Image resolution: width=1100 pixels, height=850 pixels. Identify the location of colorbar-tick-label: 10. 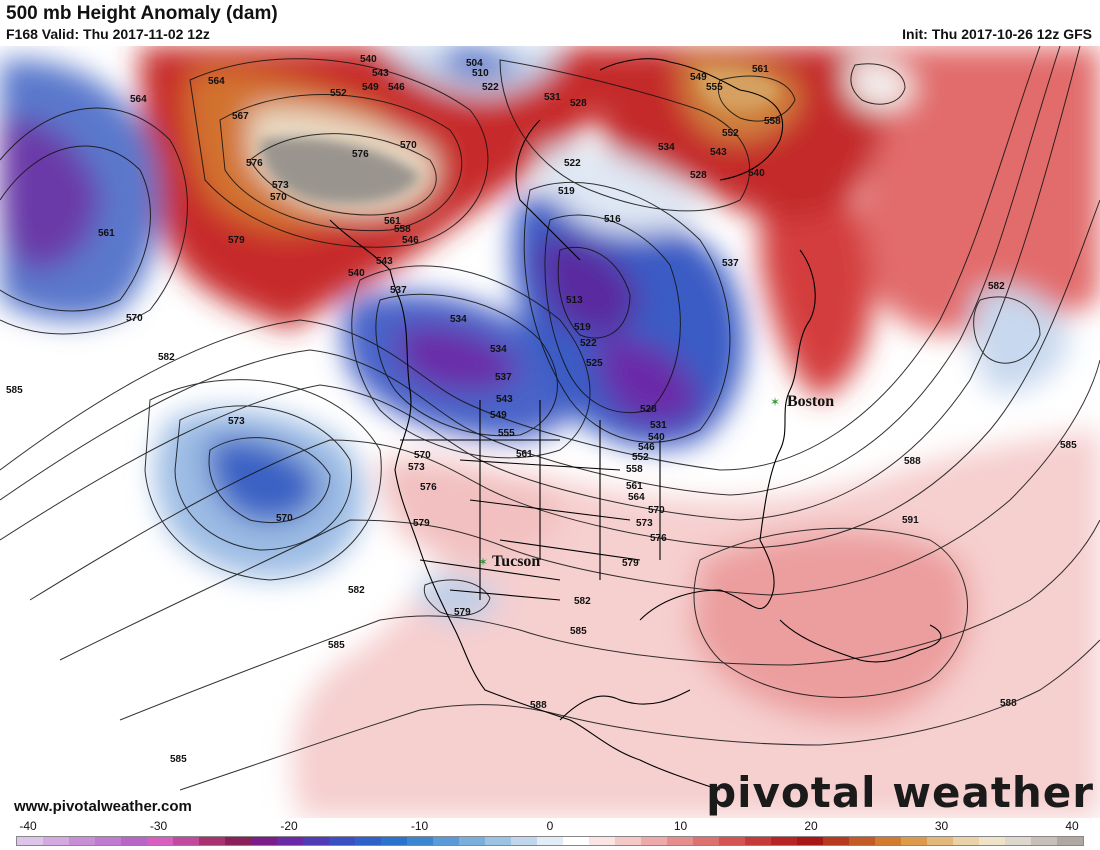
(680, 826).